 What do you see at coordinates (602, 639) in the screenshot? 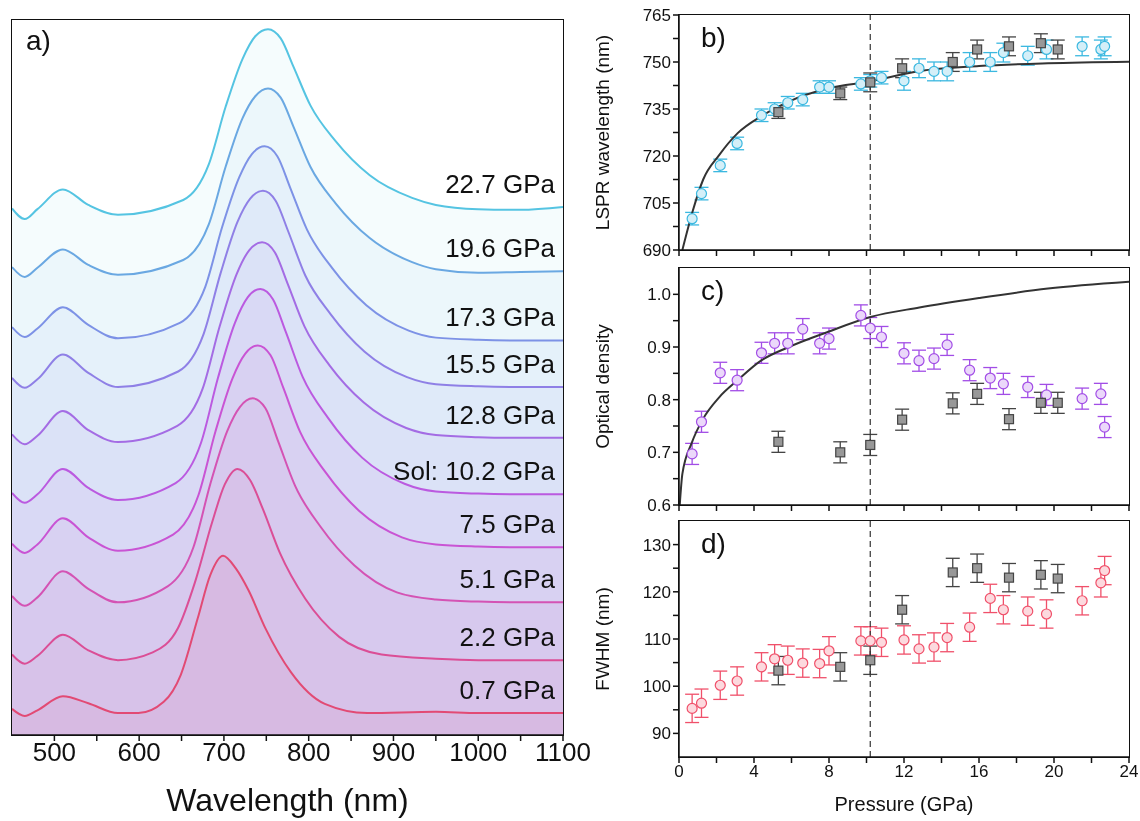
I see `y-axis-title: FWHM (nm)` at bounding box center [602, 639].